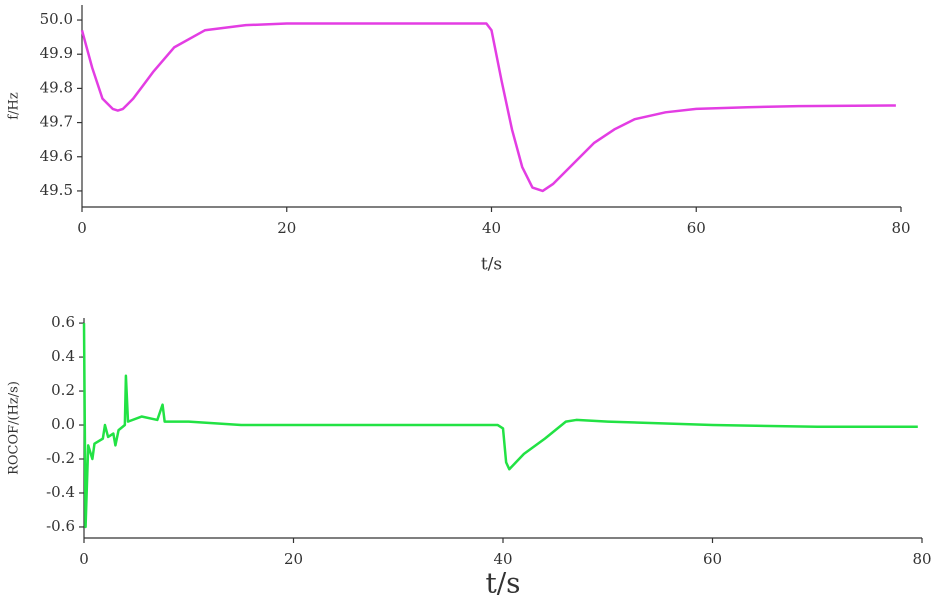  I want to click on y-tick-label: 0.0, so click(63, 424).